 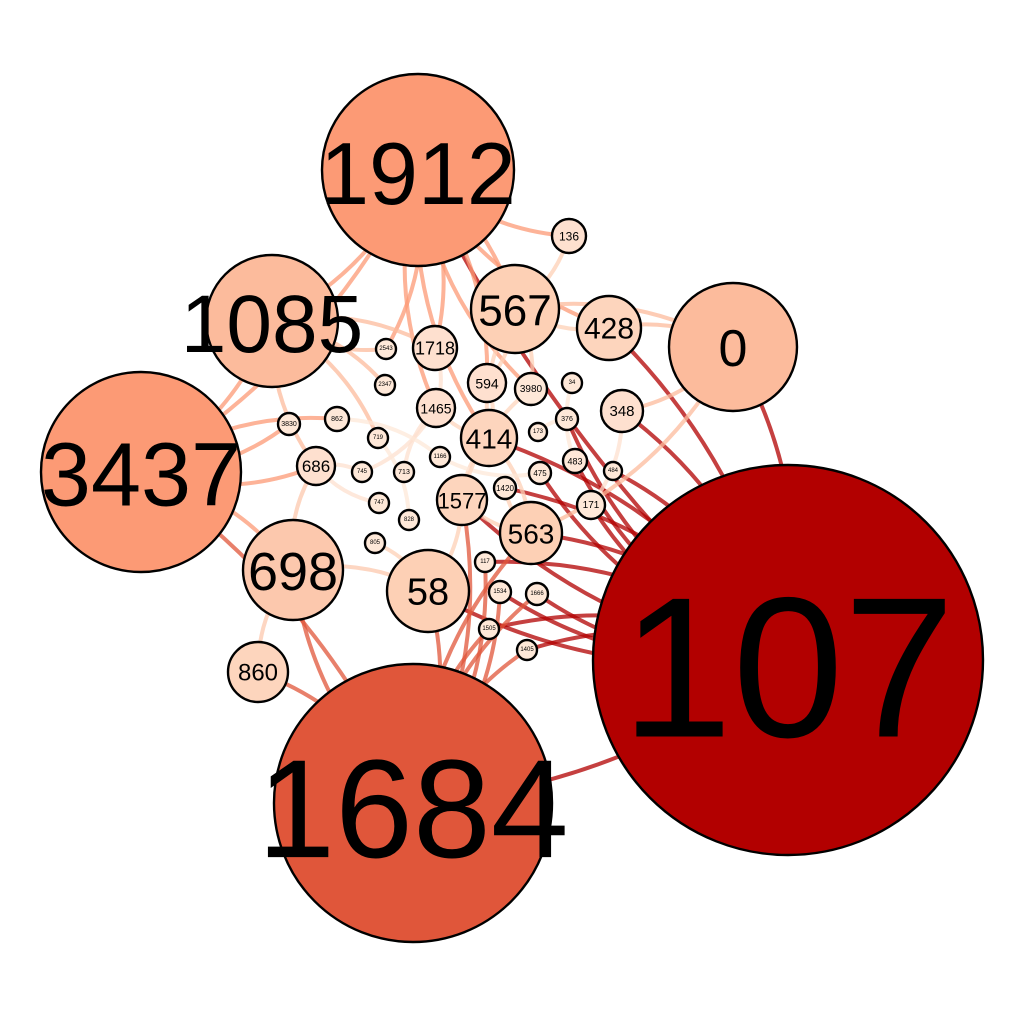 I want to click on node-label-713: 713, so click(x=404, y=472).